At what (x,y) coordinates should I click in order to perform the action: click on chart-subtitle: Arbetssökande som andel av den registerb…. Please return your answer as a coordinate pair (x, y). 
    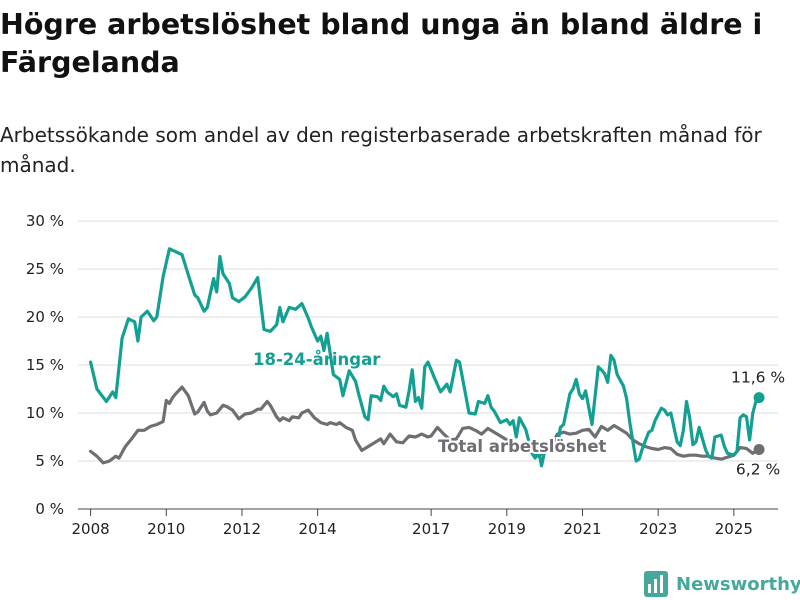
    Looking at the image, I should click on (381, 150).